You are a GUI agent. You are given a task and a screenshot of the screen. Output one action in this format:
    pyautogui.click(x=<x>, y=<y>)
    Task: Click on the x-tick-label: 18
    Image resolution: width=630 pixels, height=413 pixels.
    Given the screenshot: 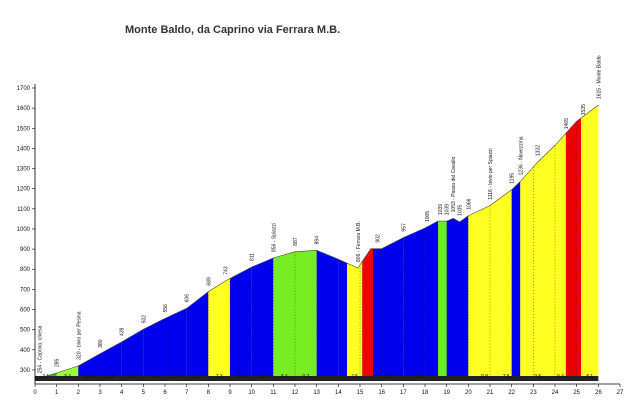 What is the action you would take?
    pyautogui.click(x=425, y=393)
    